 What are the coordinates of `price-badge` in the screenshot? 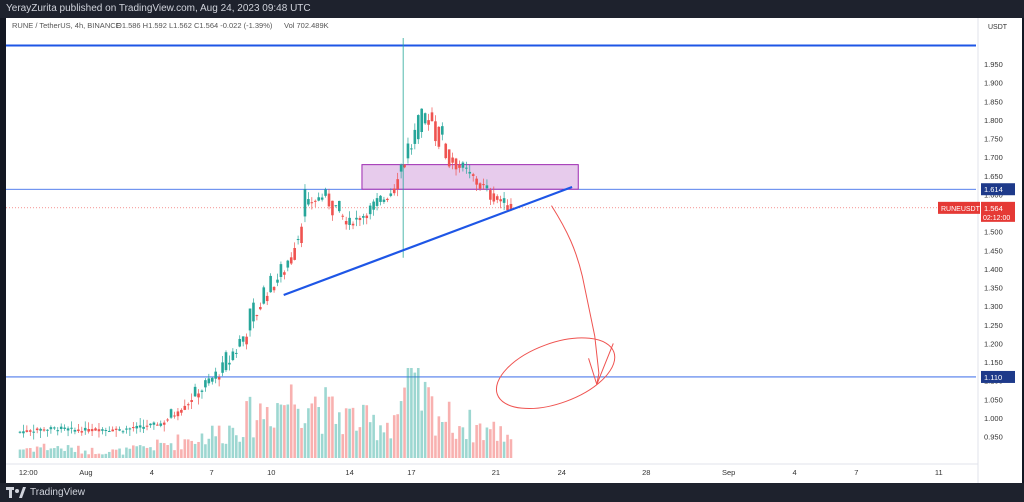 It's located at (998, 211).